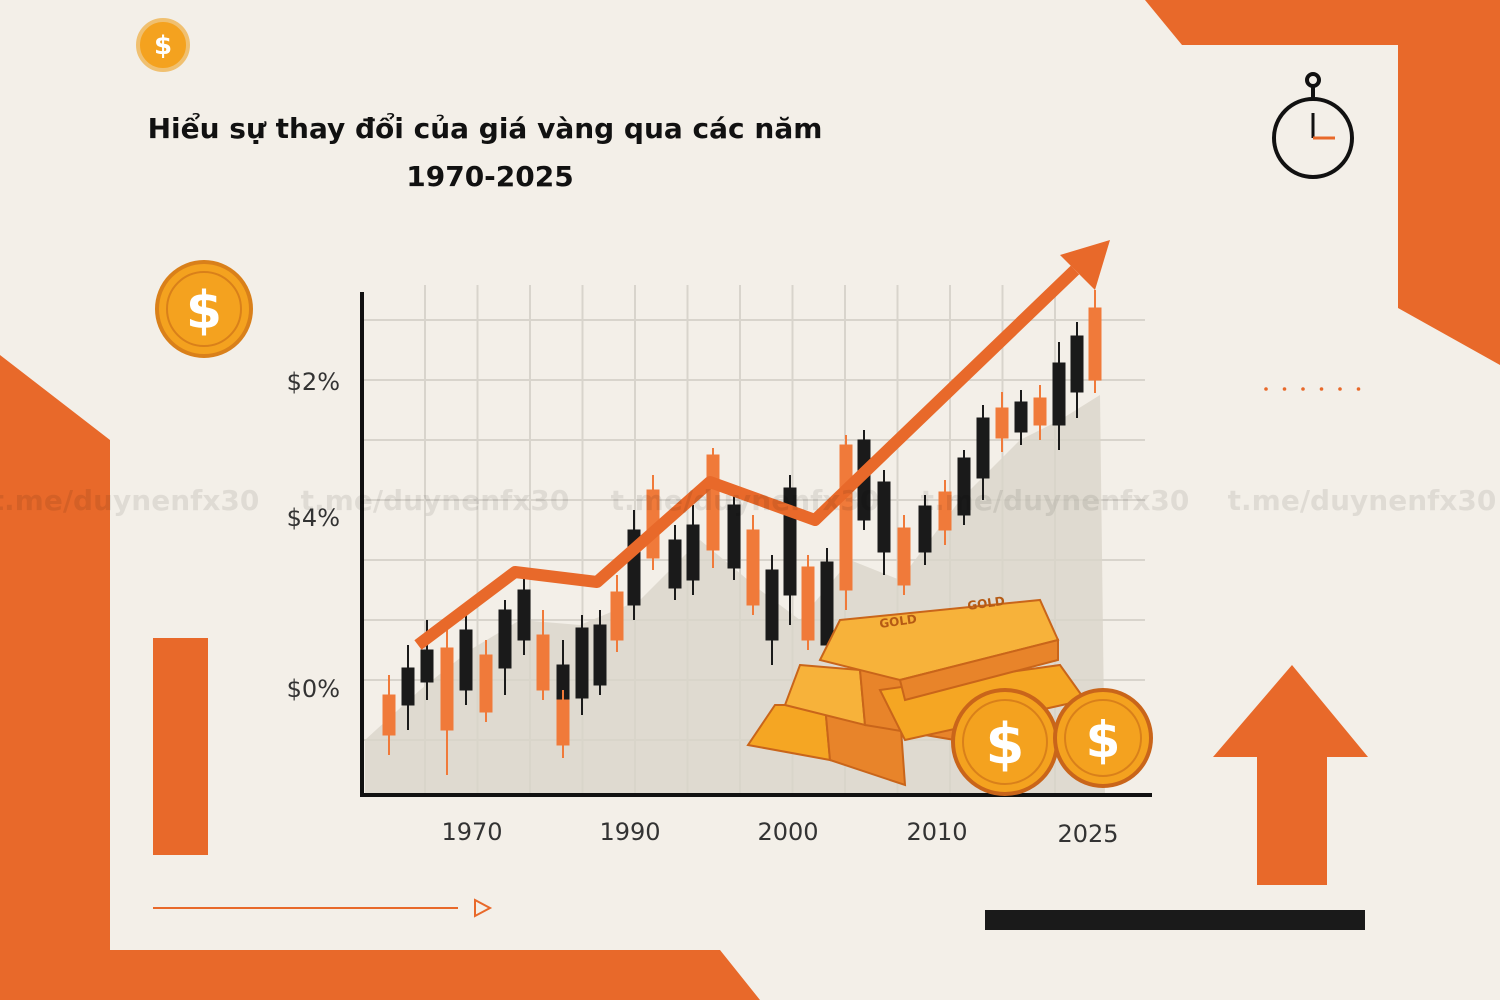 This screenshot has width=1500, height=1000. I want to click on deco-arrow, so click(483, 908).